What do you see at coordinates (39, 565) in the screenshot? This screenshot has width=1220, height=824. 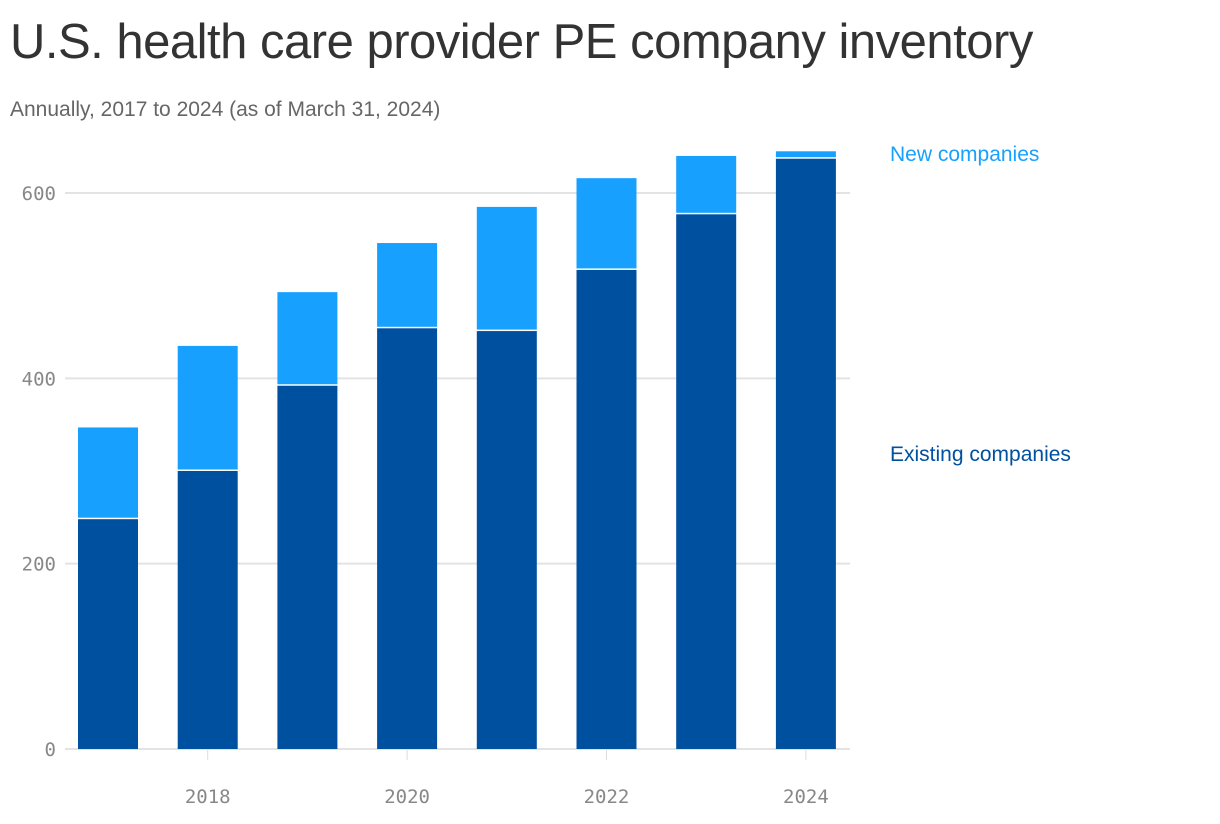 I see `y-tick-label: 200` at bounding box center [39, 565].